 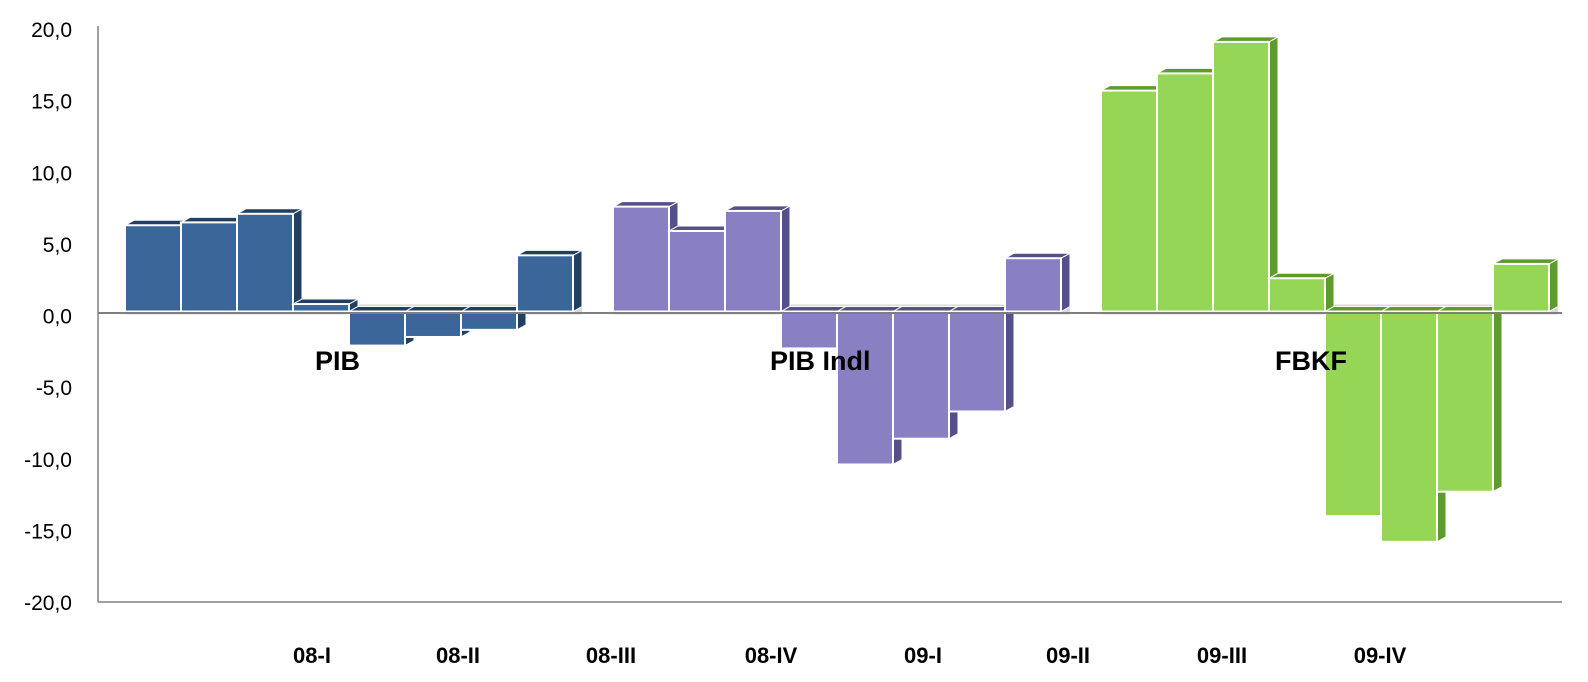 What do you see at coordinates (1311, 361) in the screenshot?
I see `series-label-fbkf: FBKF` at bounding box center [1311, 361].